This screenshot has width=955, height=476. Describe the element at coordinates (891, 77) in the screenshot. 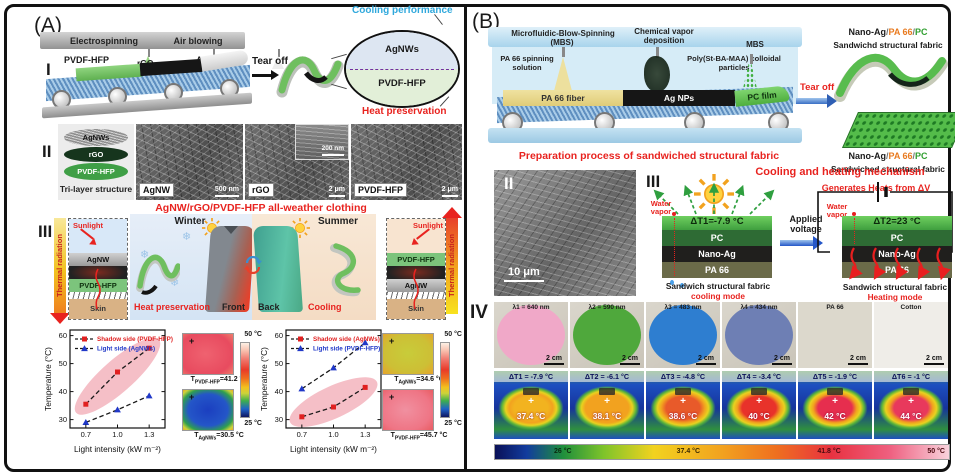

I see `wavy-fabric-icon` at that location.